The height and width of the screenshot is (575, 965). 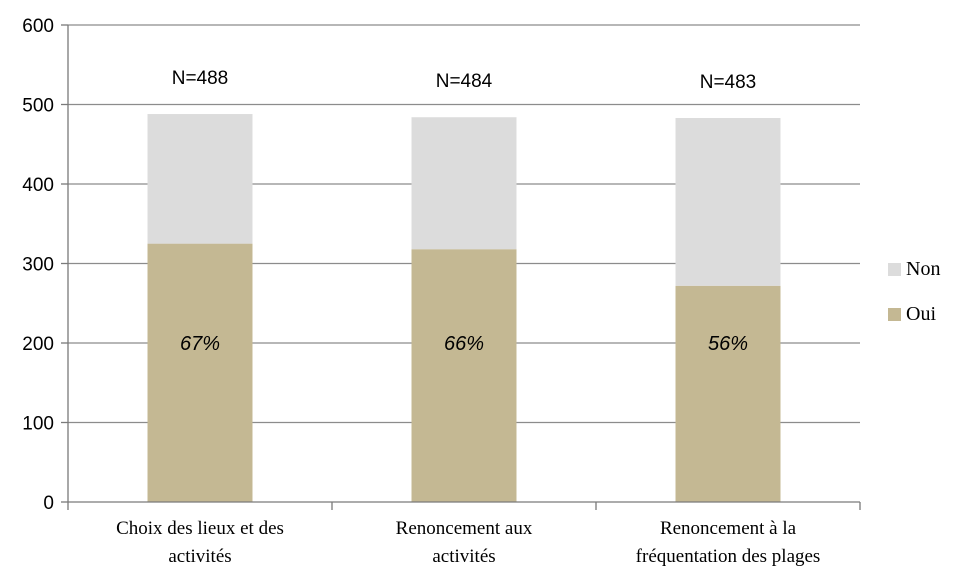 What do you see at coordinates (914, 291) in the screenshot?
I see `legend: Non Oui` at bounding box center [914, 291].